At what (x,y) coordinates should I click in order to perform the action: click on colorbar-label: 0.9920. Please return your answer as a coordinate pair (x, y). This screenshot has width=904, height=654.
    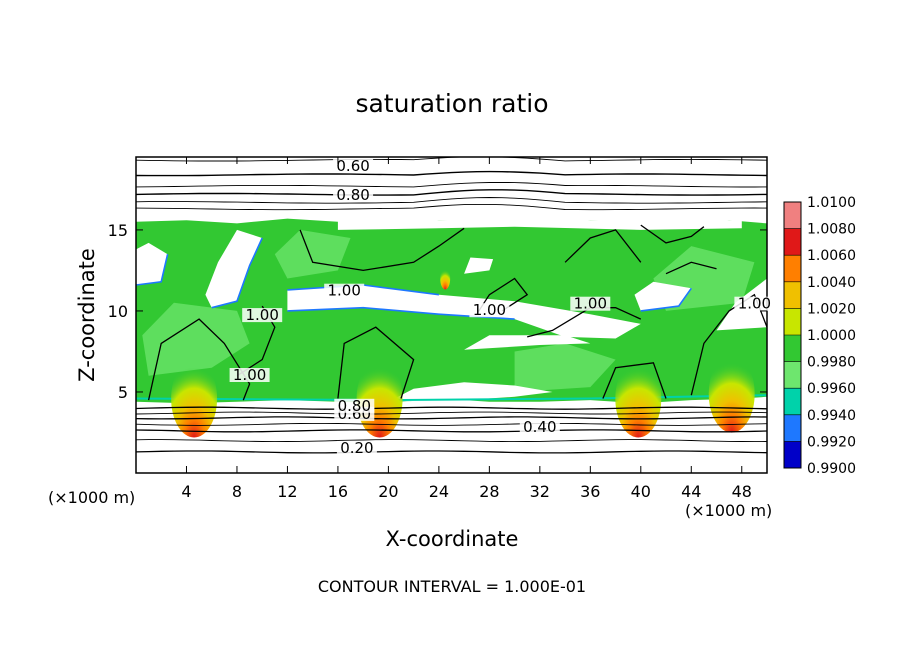
    Looking at the image, I should click on (831, 442).